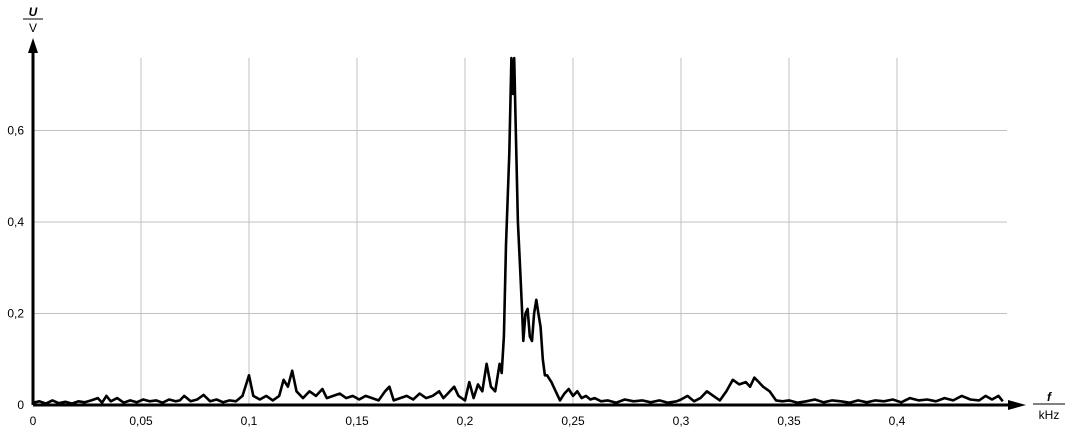  Describe the element at coordinates (1049, 406) in the screenshot. I see `x-axis-label: f kHz` at that location.